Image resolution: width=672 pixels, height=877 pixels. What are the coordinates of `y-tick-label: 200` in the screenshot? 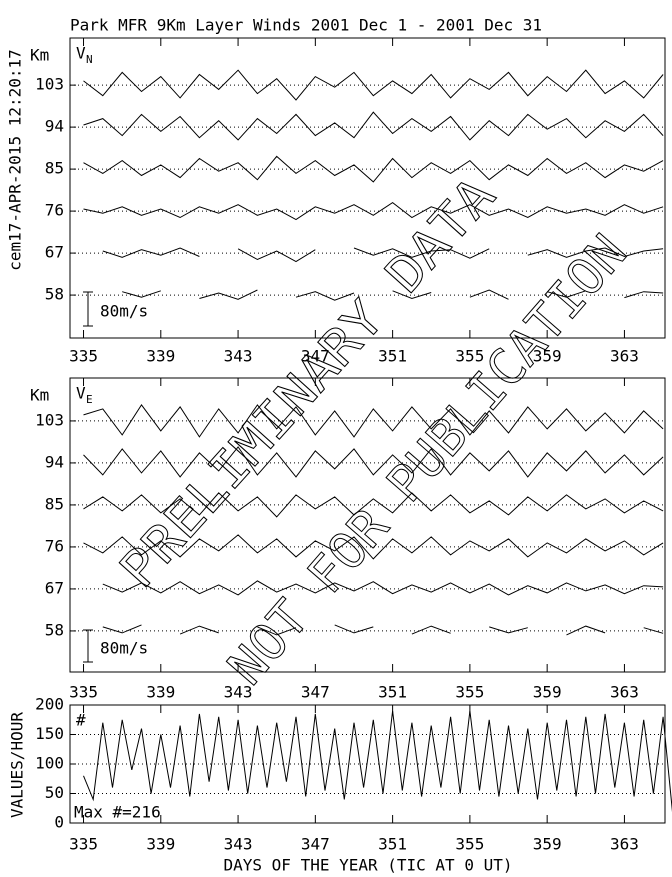 It's located at (49, 704).